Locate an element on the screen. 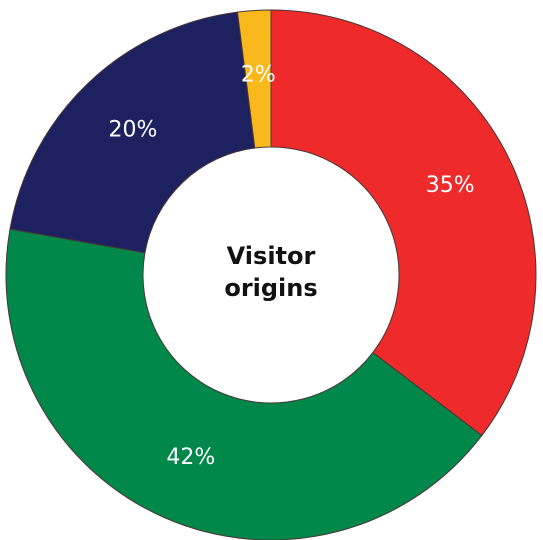 The width and height of the screenshot is (543, 540). data-label: 35% is located at coordinates (450, 185).